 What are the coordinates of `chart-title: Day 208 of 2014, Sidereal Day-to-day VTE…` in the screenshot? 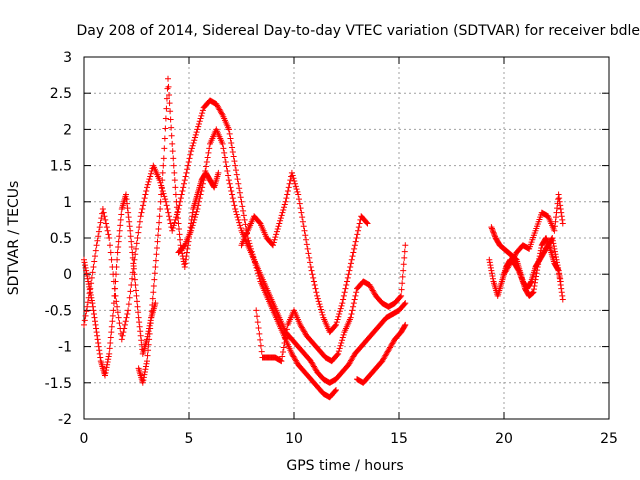 It's located at (358, 31).